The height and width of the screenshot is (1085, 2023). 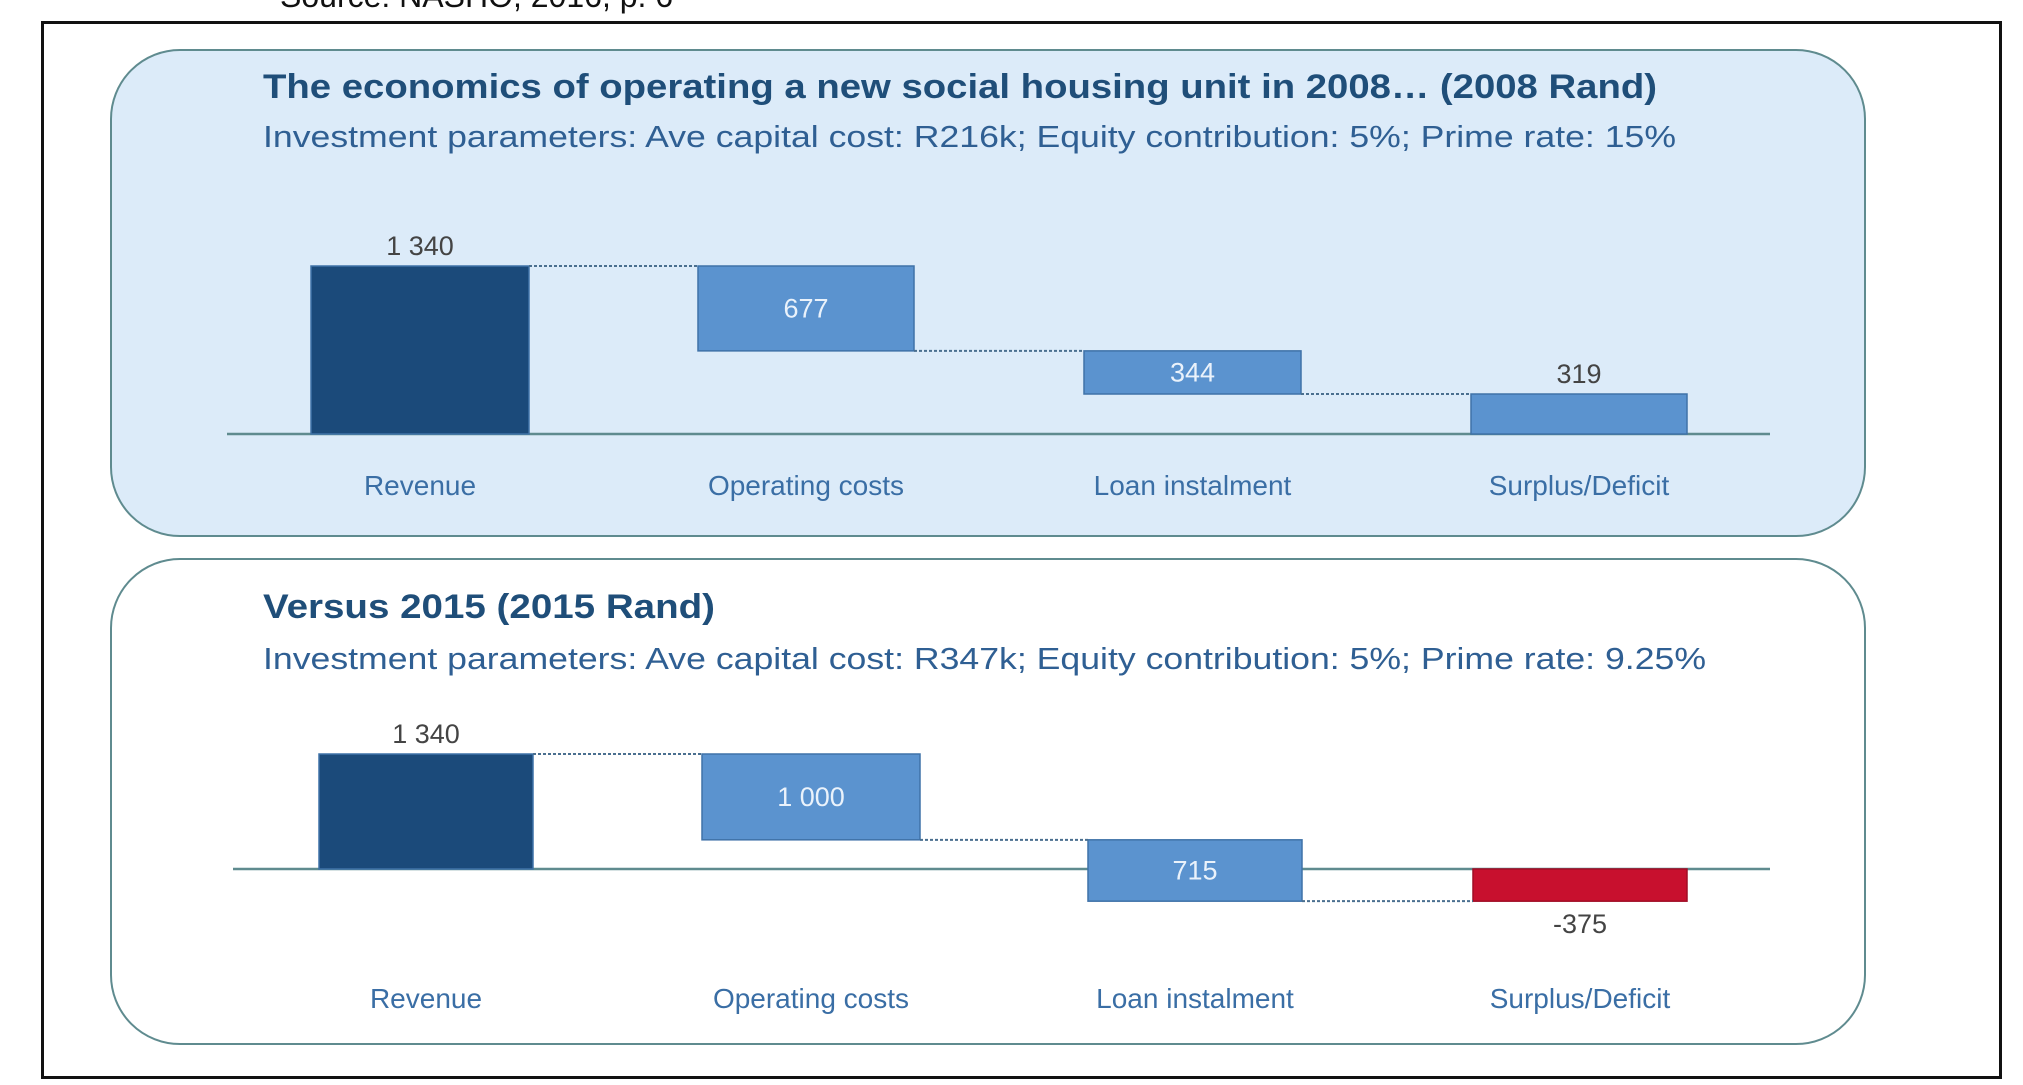 I want to click on source-note: Source: NASHO, 2016, p. 6, so click(x=476, y=7).